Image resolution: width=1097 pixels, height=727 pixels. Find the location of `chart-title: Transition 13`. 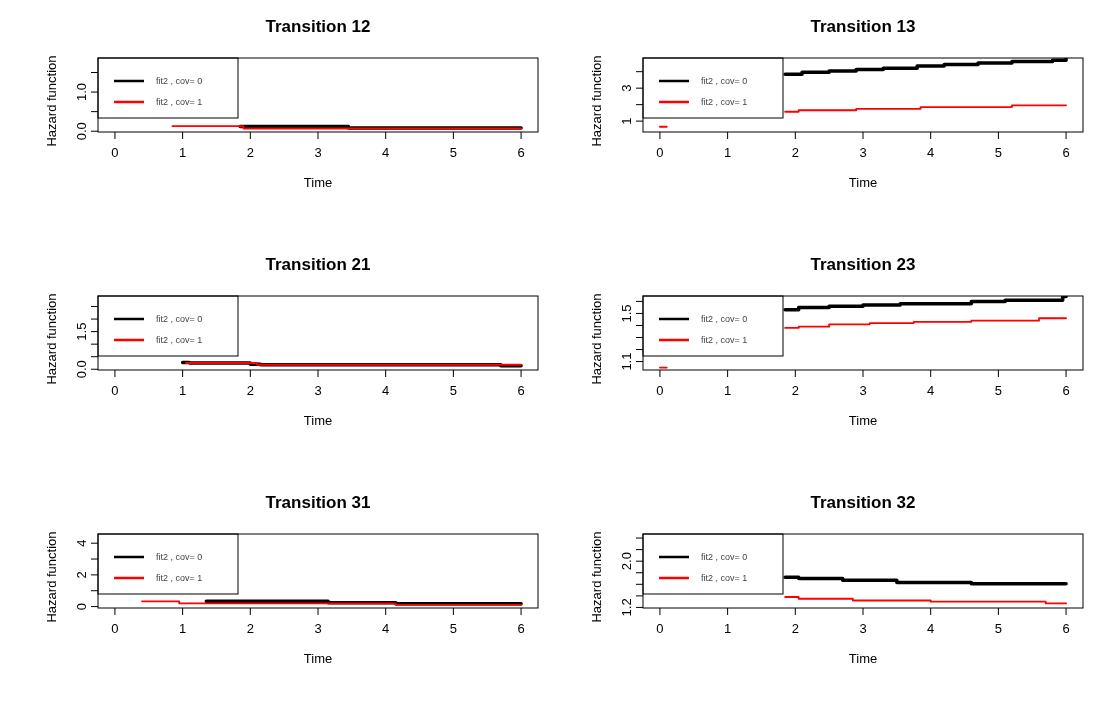

chart-title: Transition 13 is located at coordinates (863, 26).